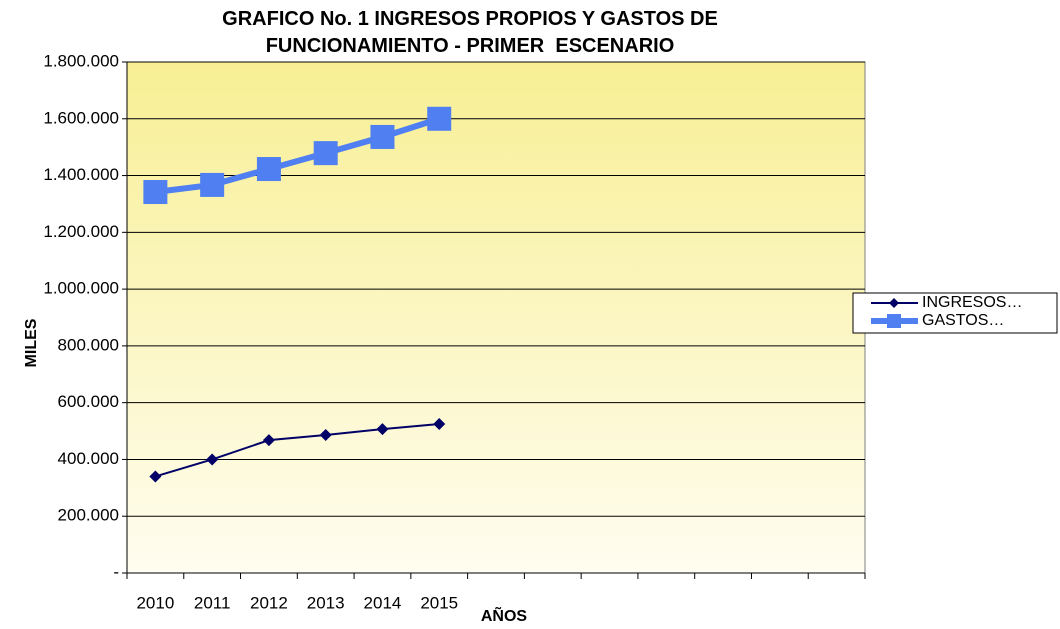 The width and height of the screenshot is (1060, 629). I want to click on x-tick-label: 2014, so click(383, 602).